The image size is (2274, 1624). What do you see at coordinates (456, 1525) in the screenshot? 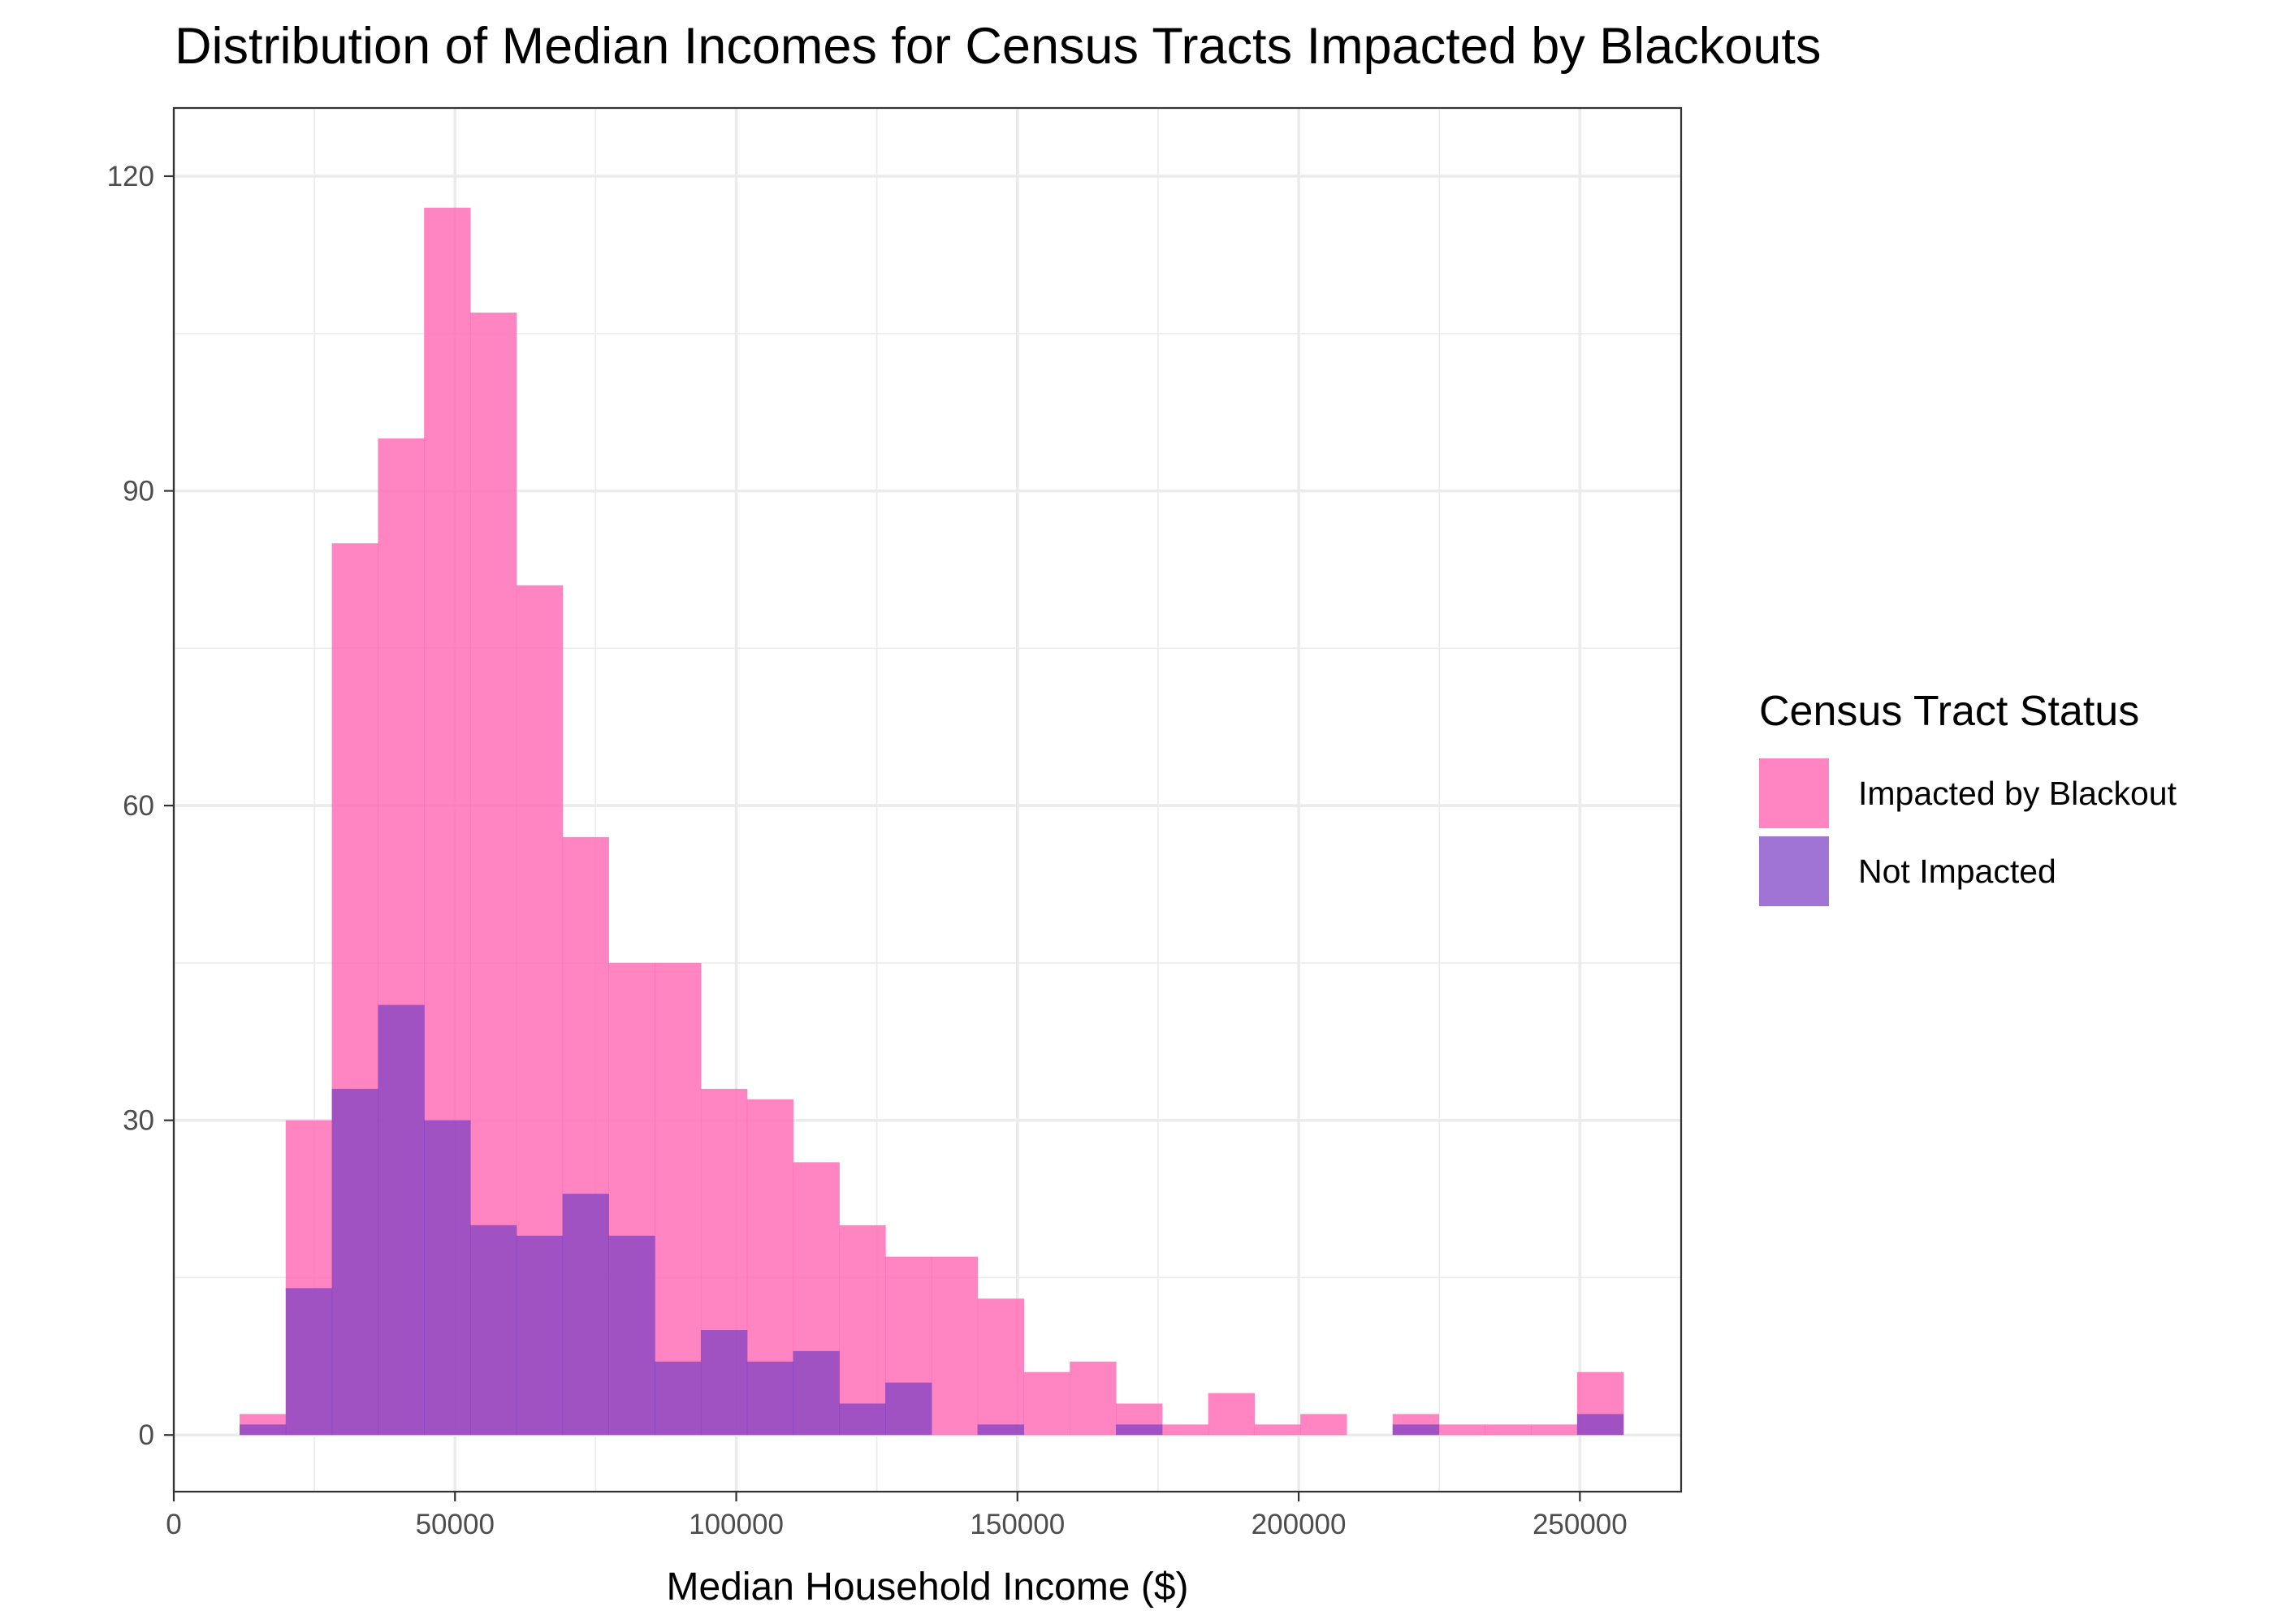
I see `x-tick-label: 50000` at bounding box center [456, 1525].